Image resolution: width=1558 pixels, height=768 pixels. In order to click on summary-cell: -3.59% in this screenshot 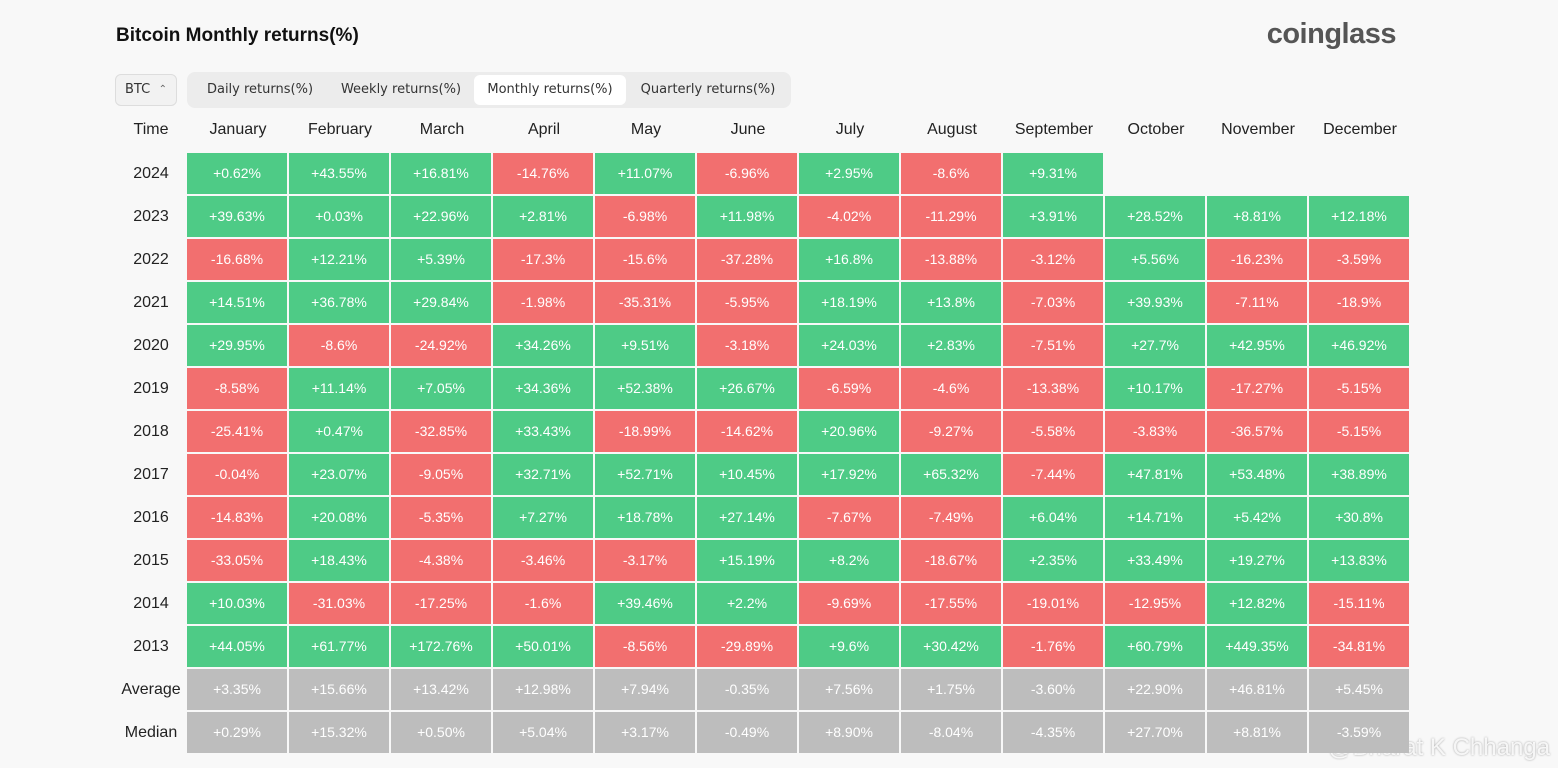, I will do `click(1359, 732)`.